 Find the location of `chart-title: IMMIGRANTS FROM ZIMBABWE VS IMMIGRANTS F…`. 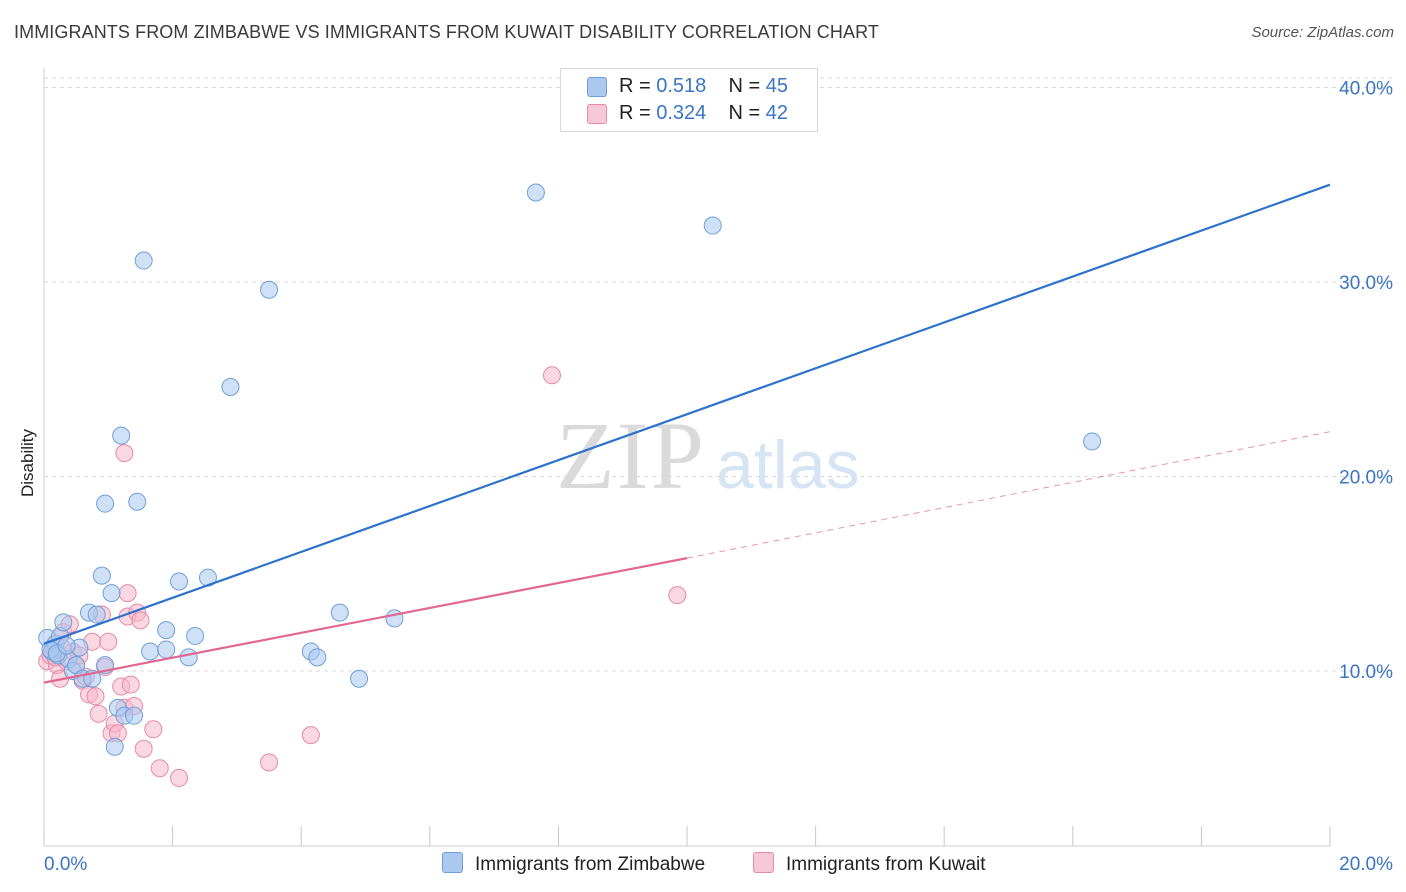

chart-title: IMMIGRANTS FROM ZIMBABWE VS IMMIGRANTS F… is located at coordinates (446, 32).